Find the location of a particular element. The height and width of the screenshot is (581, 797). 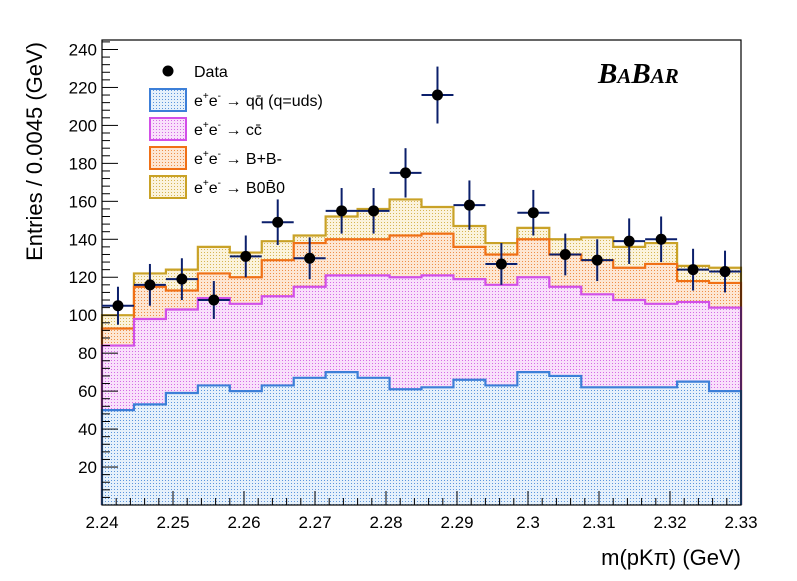

x-tick-label: 2.3 is located at coordinates (528, 522).